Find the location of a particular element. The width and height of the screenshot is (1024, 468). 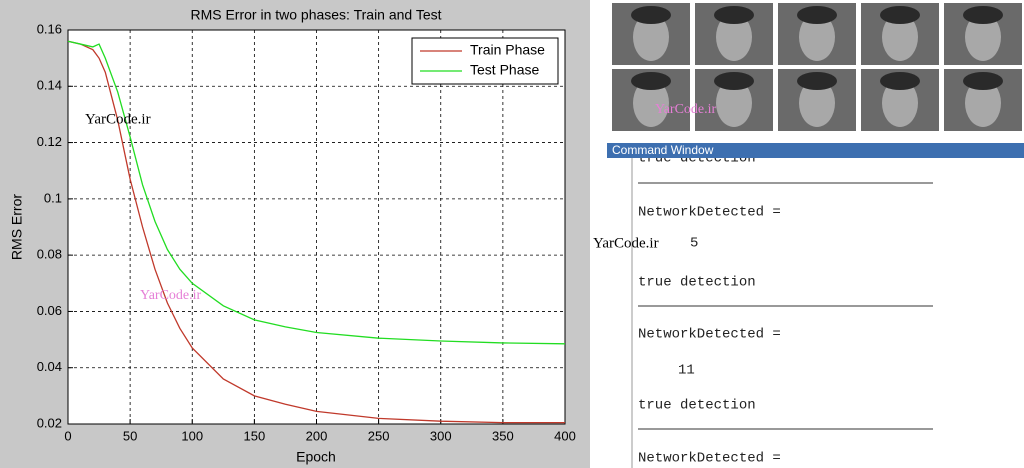

y-tick-label: 0.14 is located at coordinates (49, 85).